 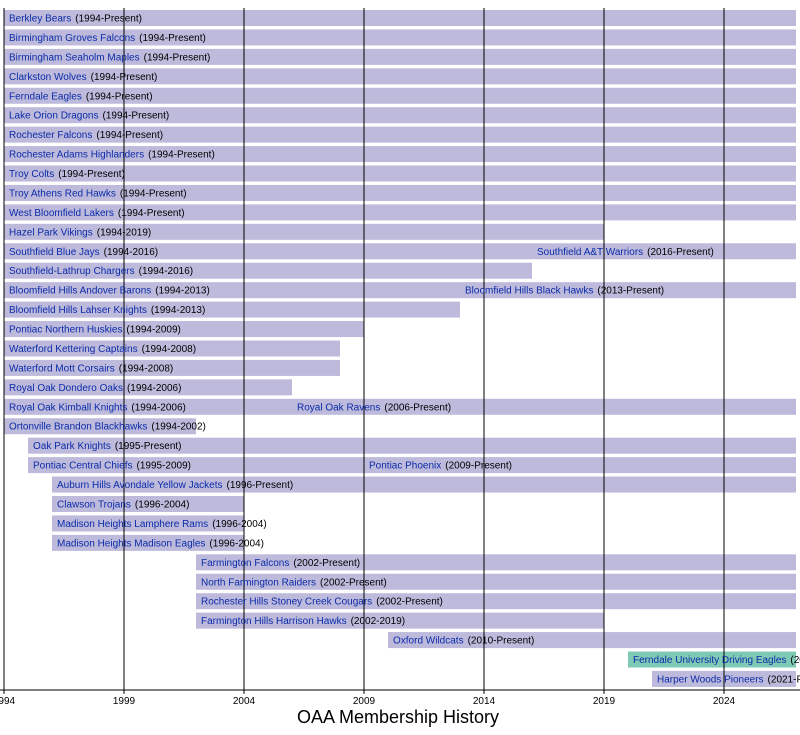 I want to click on team-name: Troy Athens Red Hawks, so click(x=62, y=193).